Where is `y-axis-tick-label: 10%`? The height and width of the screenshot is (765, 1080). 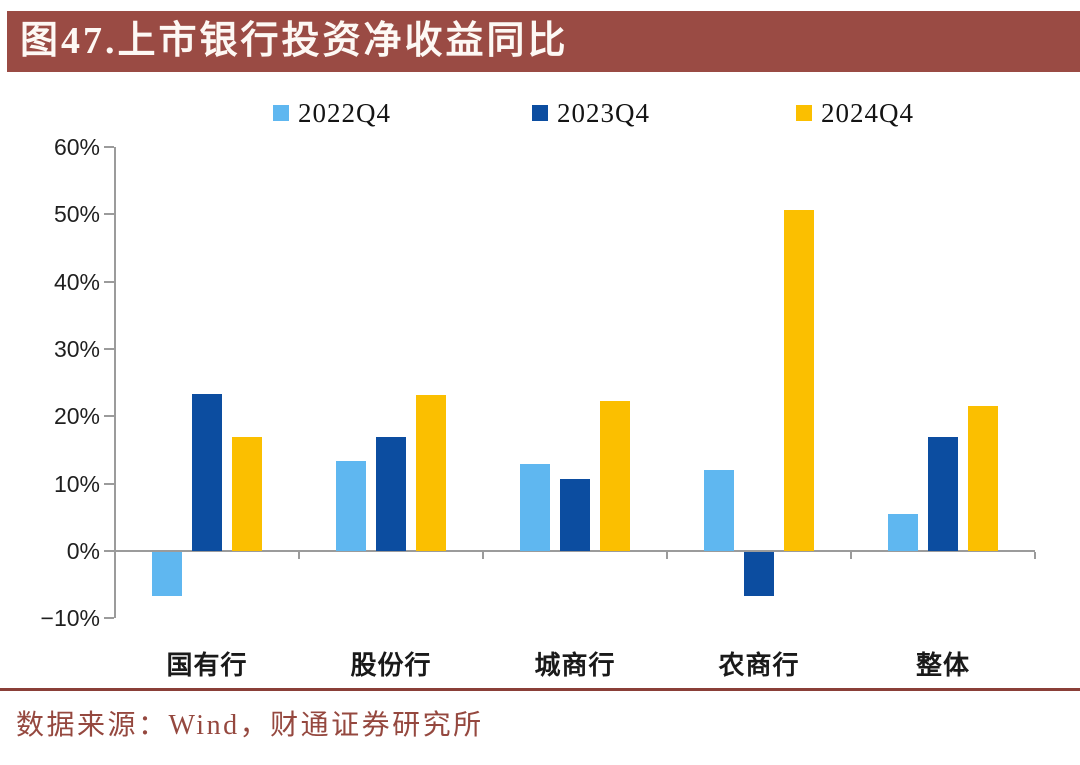
y-axis-tick-label: 10% is located at coordinates (76, 483).